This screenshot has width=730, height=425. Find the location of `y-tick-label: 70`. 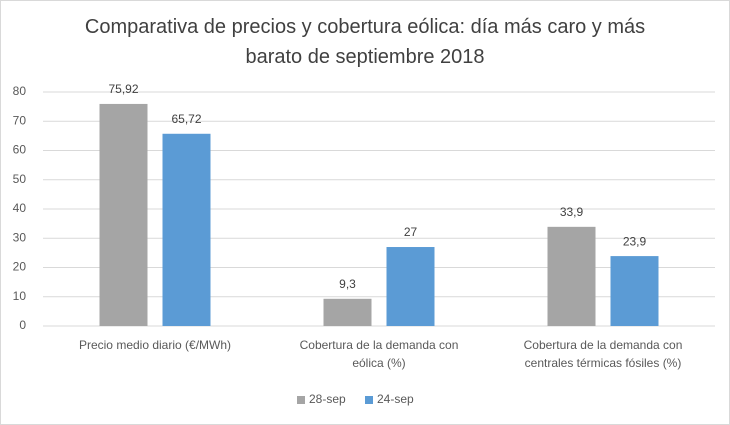

y-tick-label: 70 is located at coordinates (20, 120).